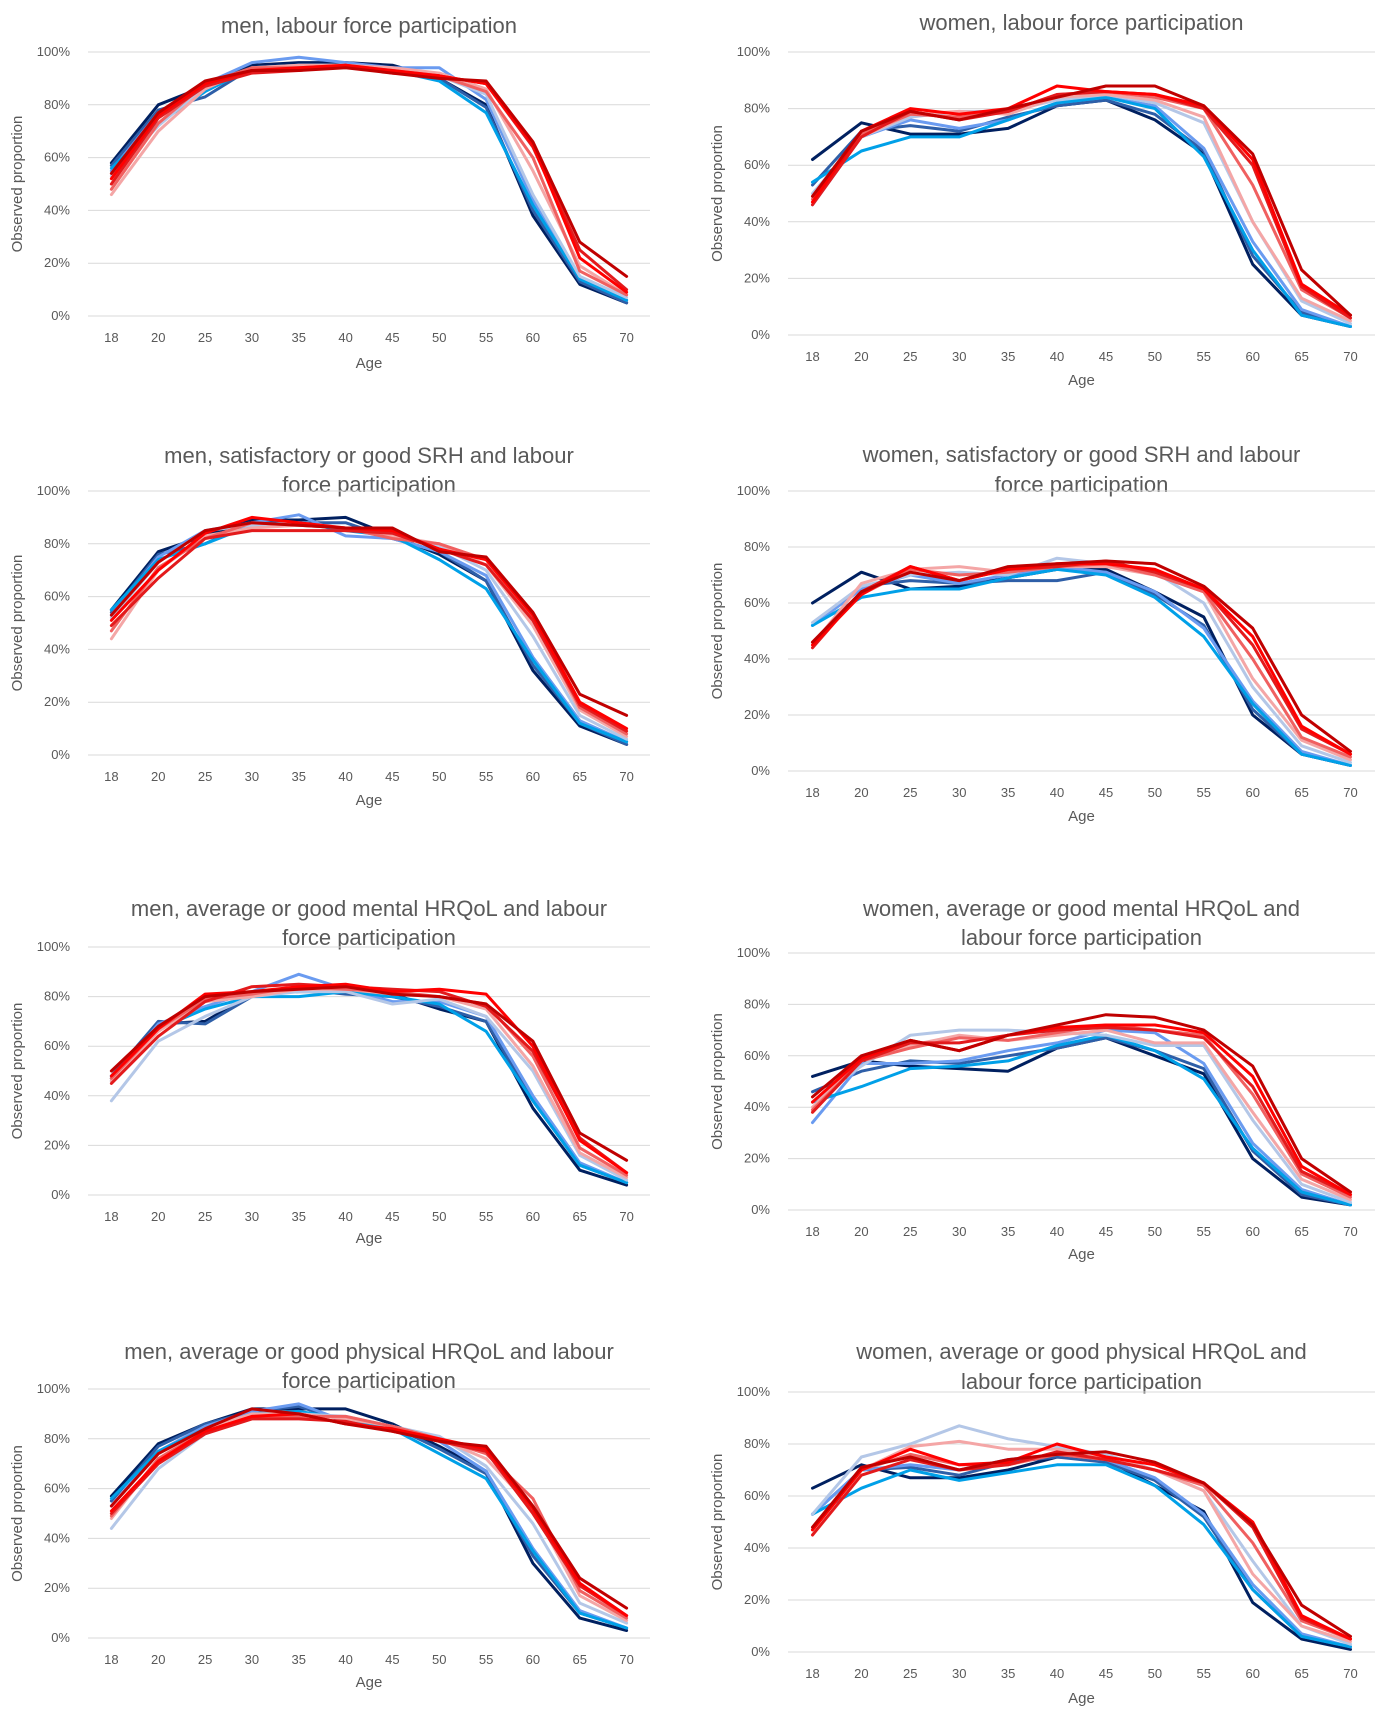 Image resolution: width=1395 pixels, height=1731 pixels. I want to click on chart-title-line: women, labour force participation, so click(1080, 22).